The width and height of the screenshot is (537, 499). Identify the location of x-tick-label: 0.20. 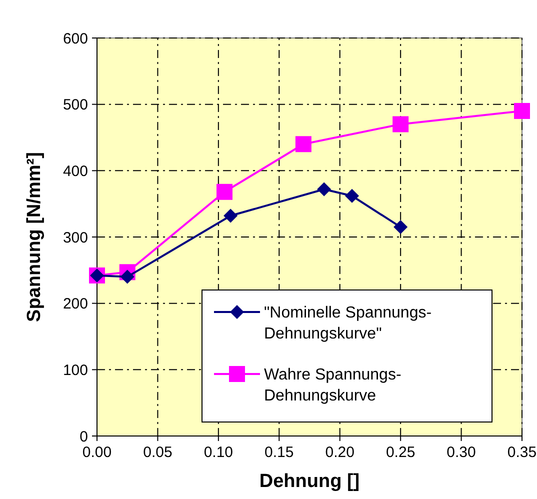
(339, 452).